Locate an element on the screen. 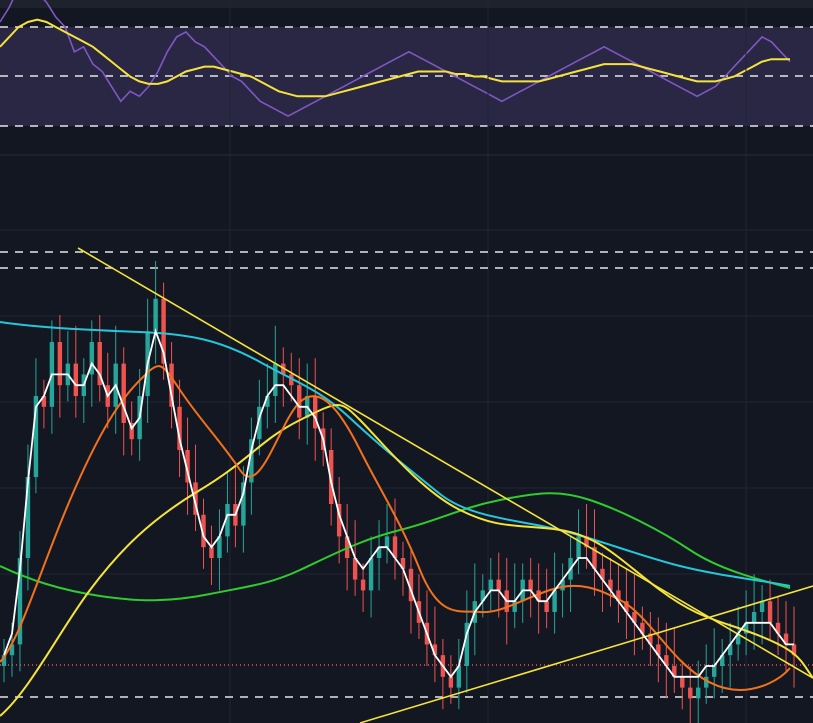 This screenshot has width=813, height=723. rsi-top-strip is located at coordinates (406, 4).